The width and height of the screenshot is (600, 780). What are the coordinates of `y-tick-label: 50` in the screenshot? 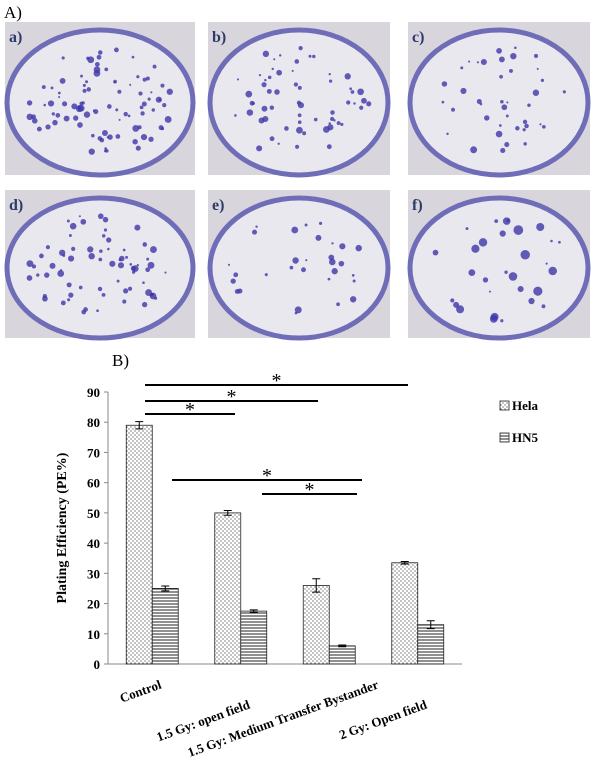 It's located at (93, 513).